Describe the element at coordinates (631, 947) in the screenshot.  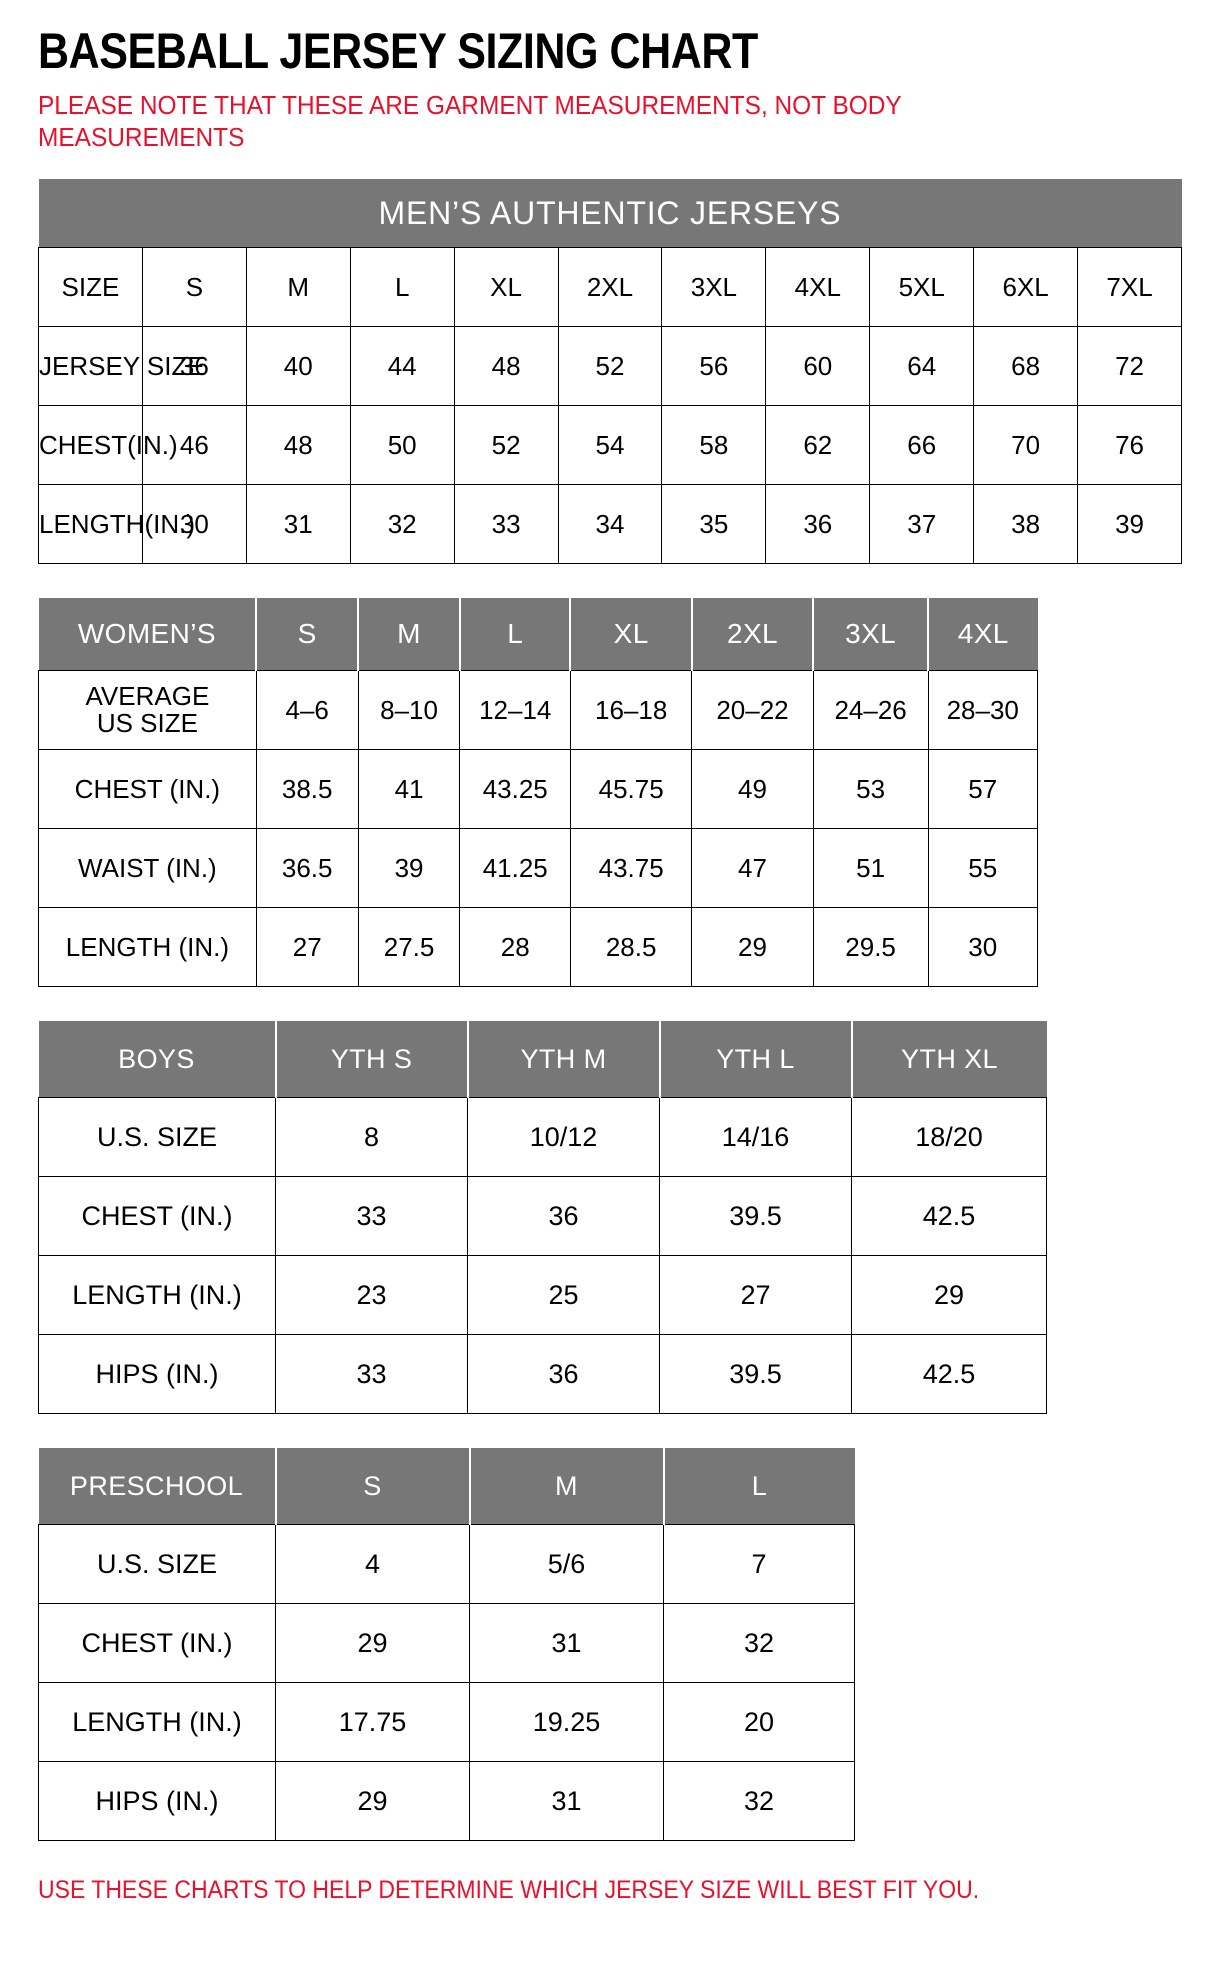
I see `cell: 28.5` at that location.